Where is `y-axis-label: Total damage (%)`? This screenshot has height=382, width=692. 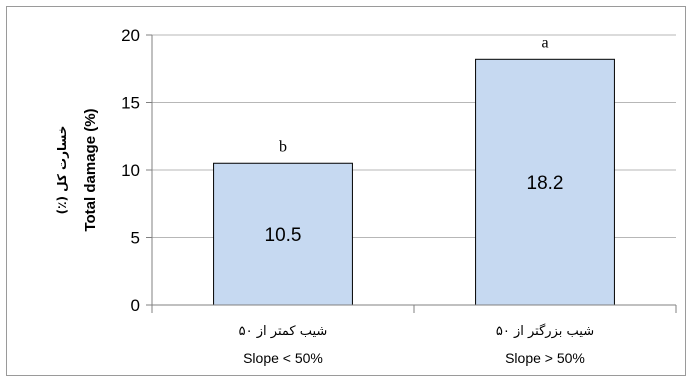 y-axis-label: Total damage (%) is located at coordinates (90, 169).